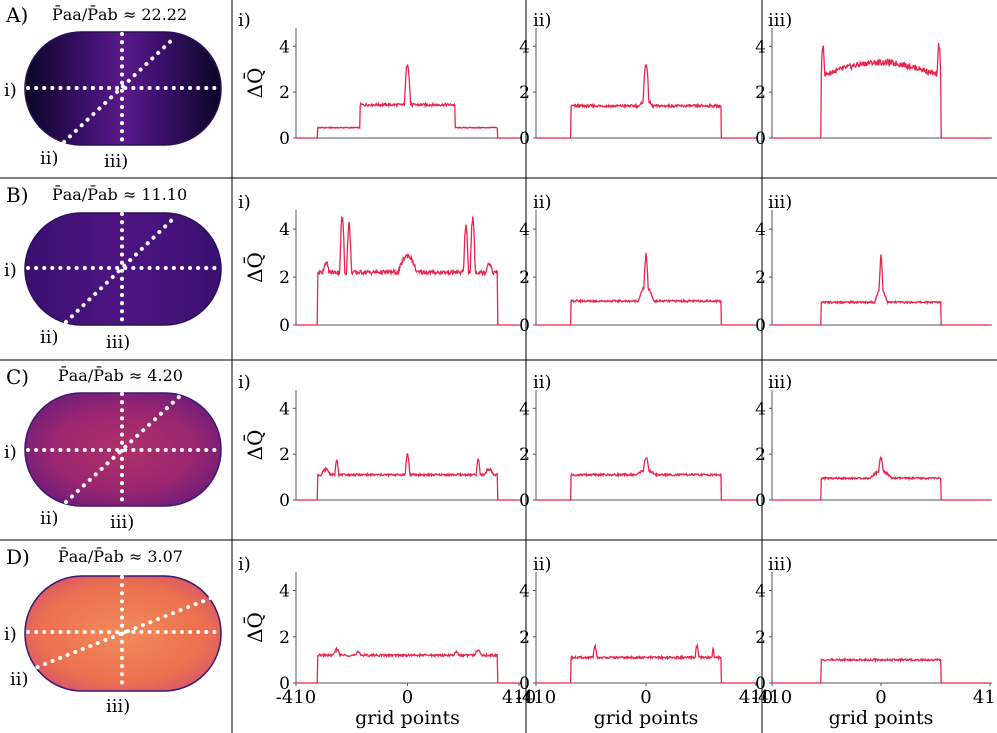  I want to click on y-tick-label-d-iii-1: 2, so click(760, 638).